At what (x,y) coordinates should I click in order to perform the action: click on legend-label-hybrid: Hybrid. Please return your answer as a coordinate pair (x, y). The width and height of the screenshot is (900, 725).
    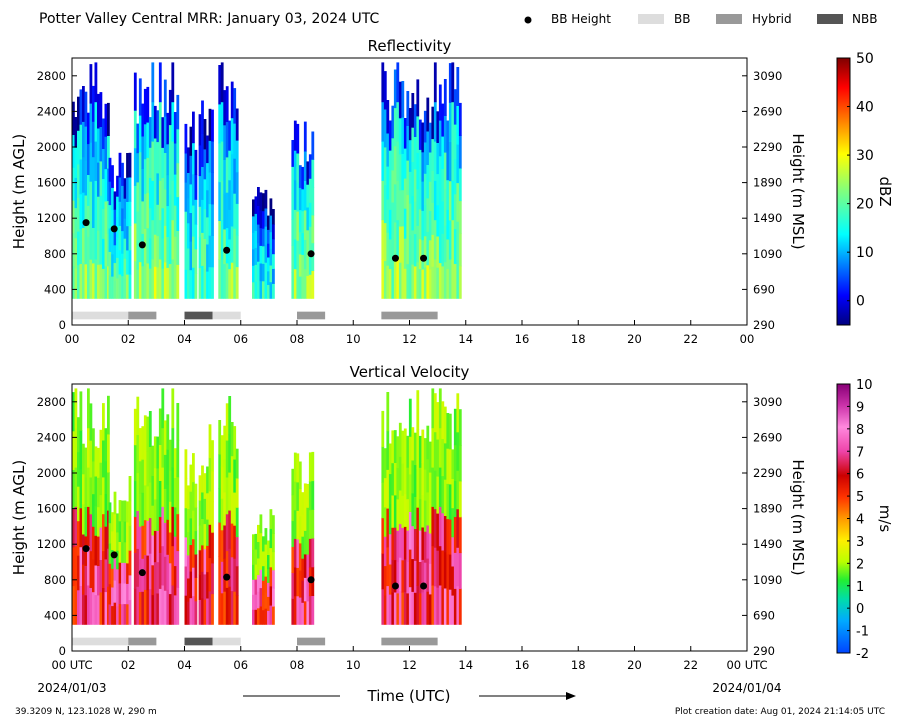
    Looking at the image, I should click on (772, 19).